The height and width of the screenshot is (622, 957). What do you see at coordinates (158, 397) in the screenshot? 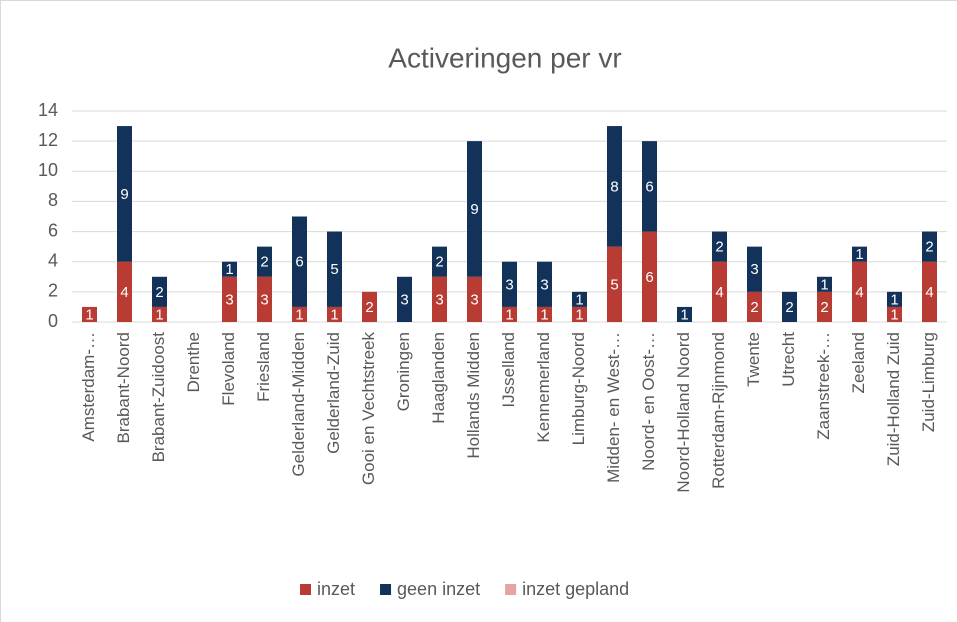
I see `x-tick-label: Brabant-Zuidoost` at bounding box center [158, 397].